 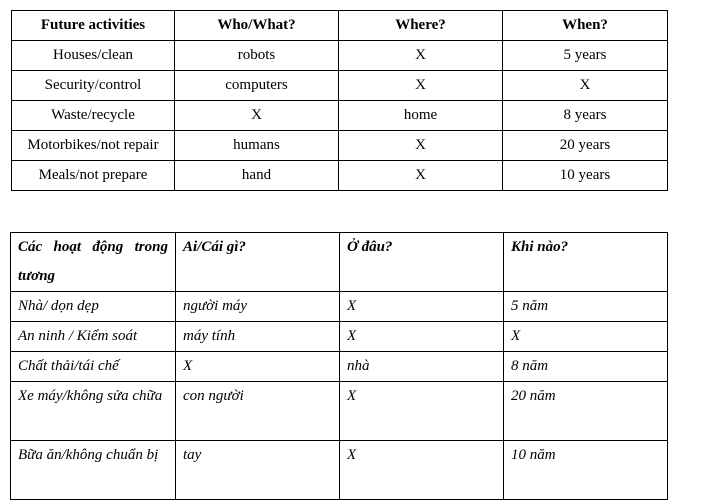 I want to click on table-row: An ninh / Kiểm soát máy tính X X, so click(x=339, y=336).